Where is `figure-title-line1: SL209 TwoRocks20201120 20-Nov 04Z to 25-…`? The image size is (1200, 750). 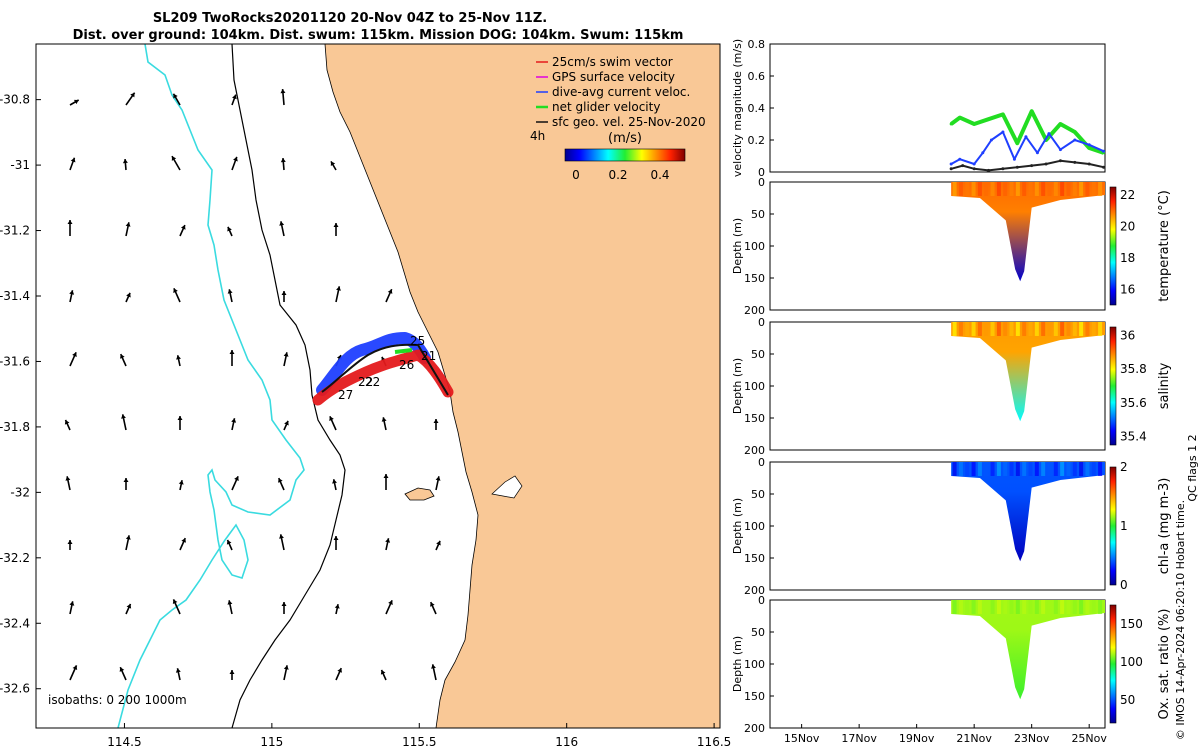 figure-title-line1: SL209 TwoRocks20201120 20-Nov 04Z to 25-… is located at coordinates (350, 18).